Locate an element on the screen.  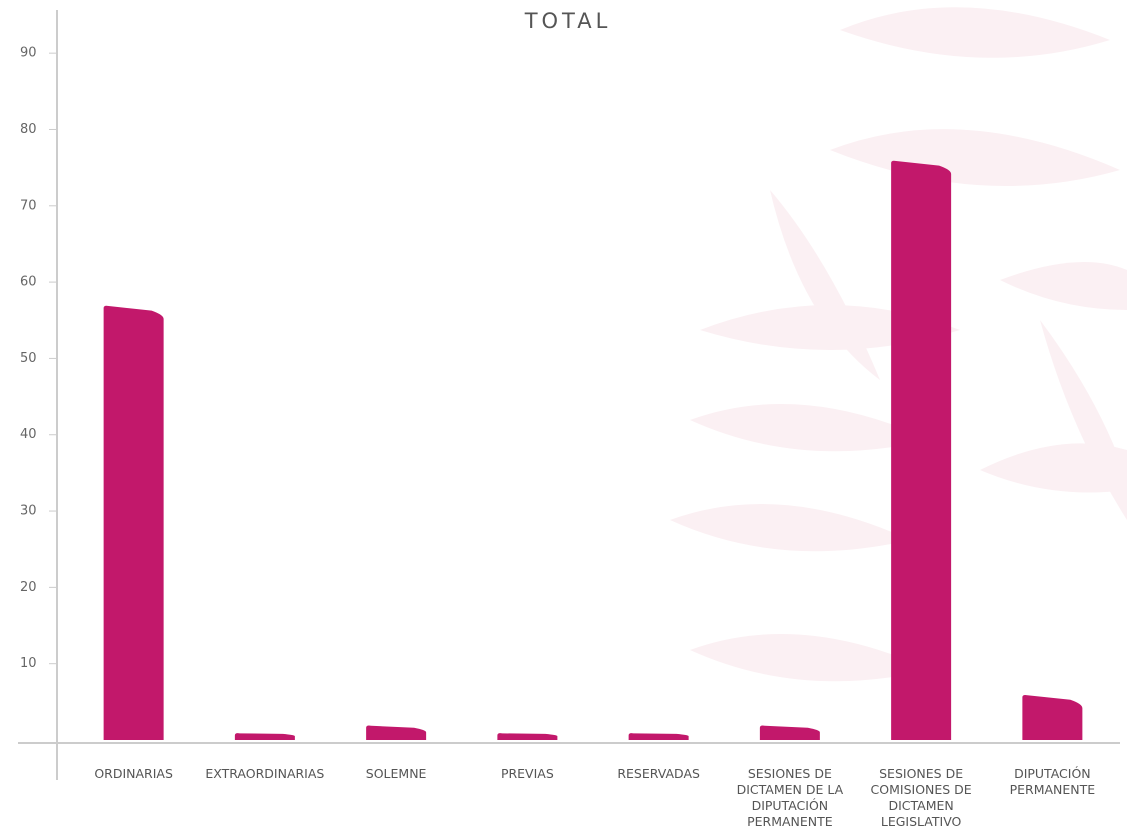
y-tick-label: 80 is located at coordinates (28, 129).